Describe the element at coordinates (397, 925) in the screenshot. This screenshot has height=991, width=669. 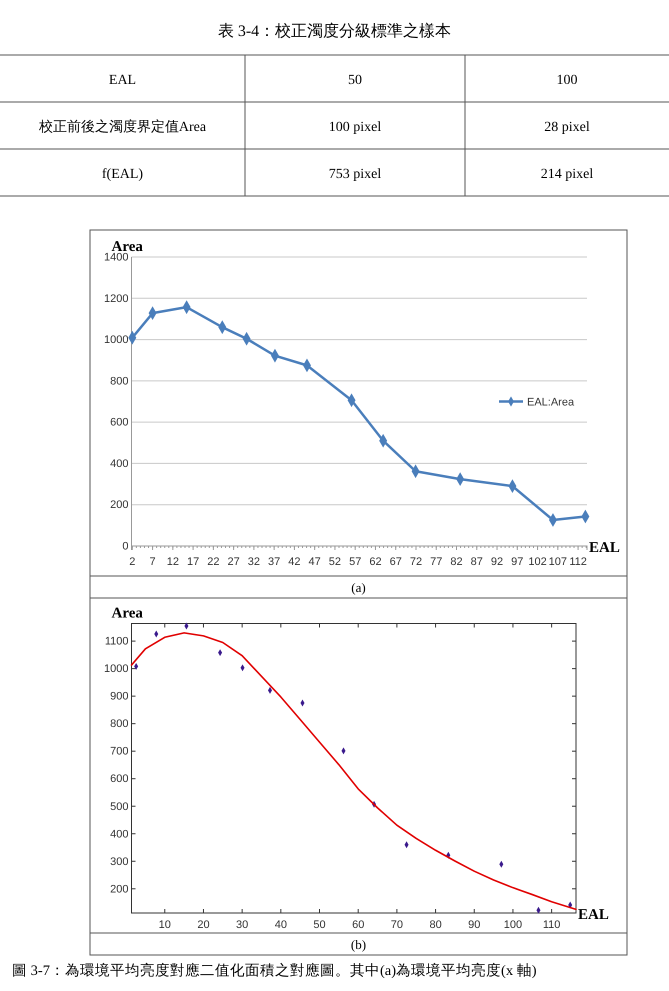
I see `x-tick-label: 70` at that location.